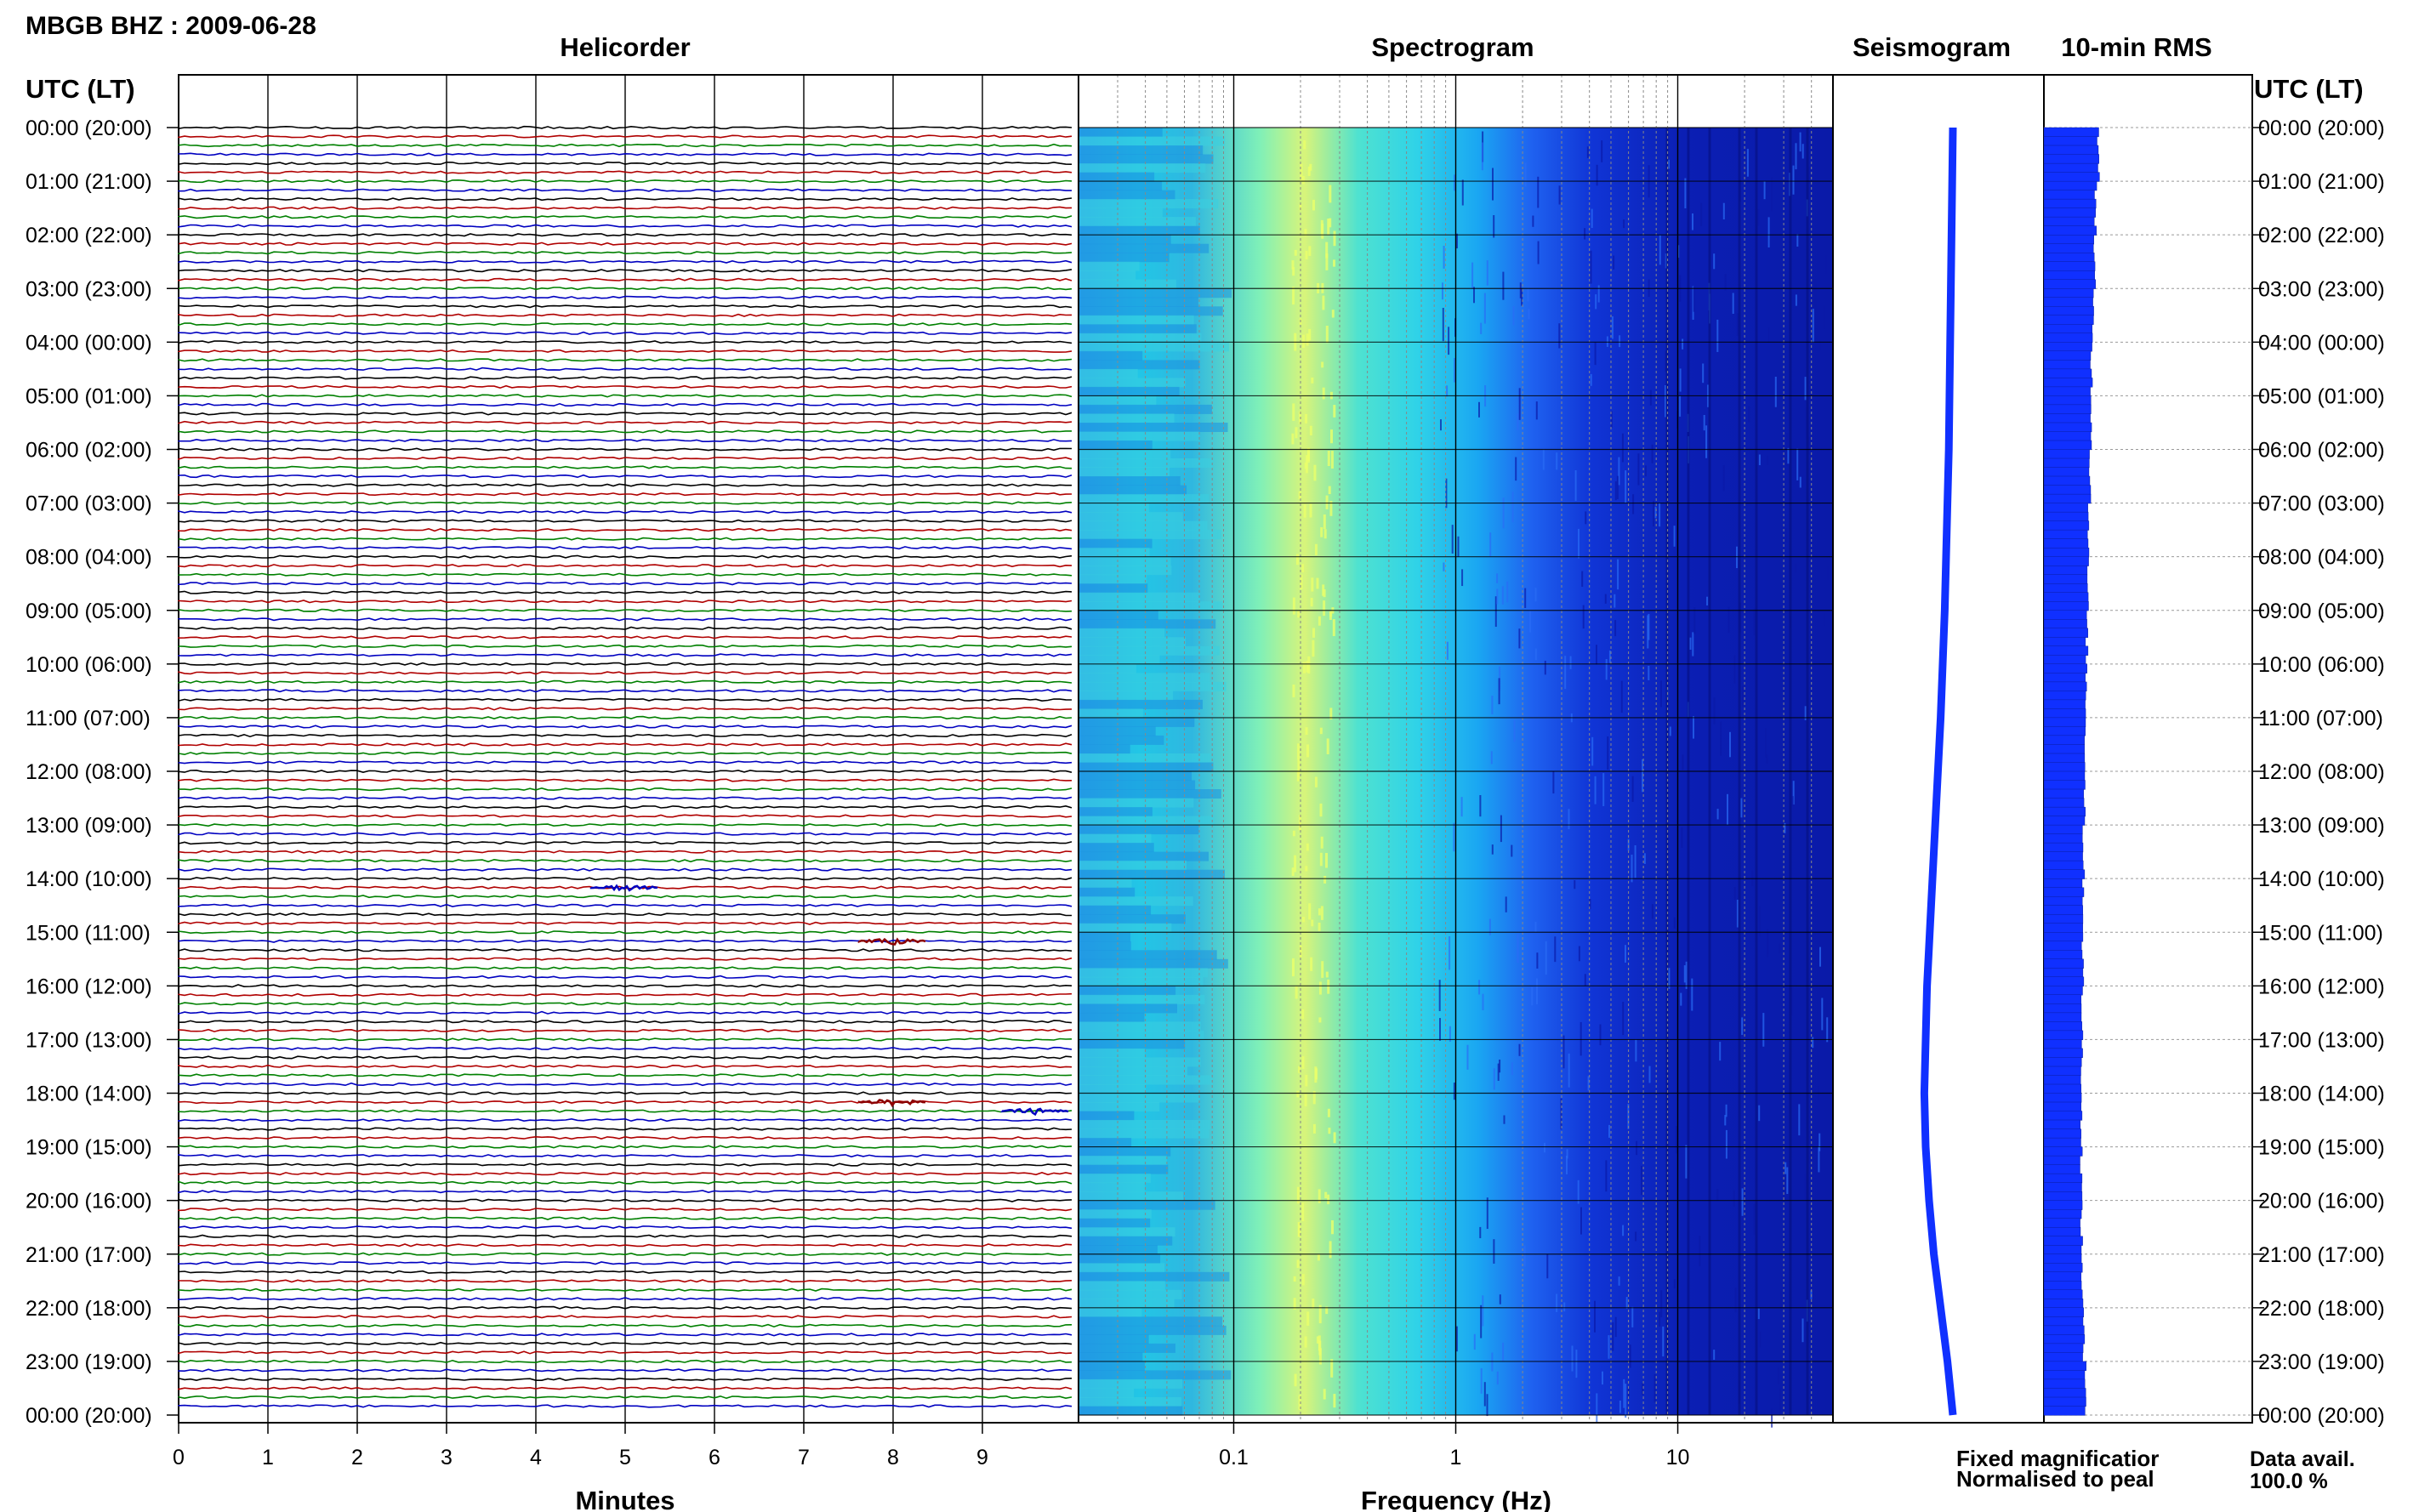 The height and width of the screenshot is (1512, 2419). I want to click on time-tick-label-right: 05:00 (01:00), so click(2321, 396).